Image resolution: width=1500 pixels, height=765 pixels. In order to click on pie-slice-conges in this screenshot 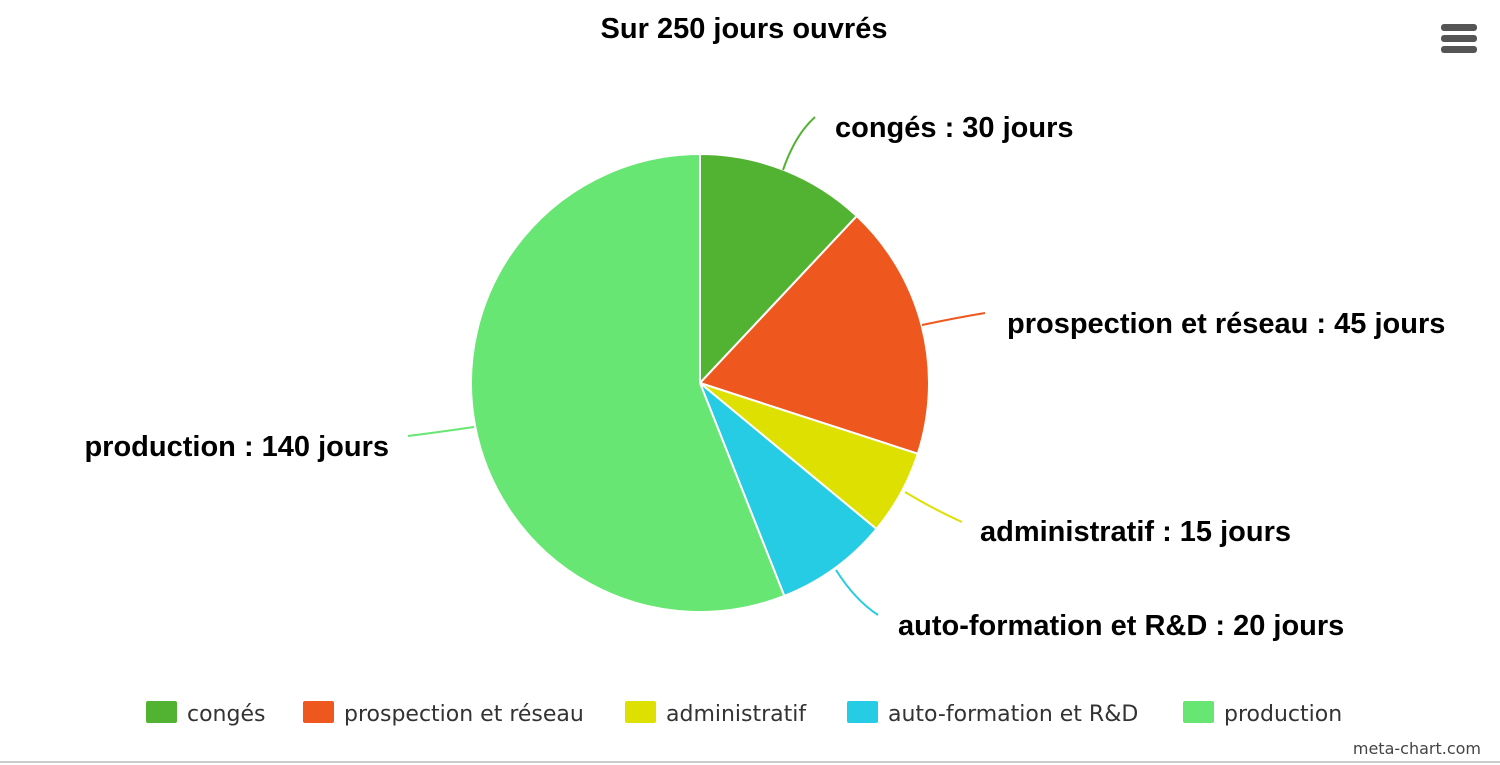, I will do `click(779, 269)`.